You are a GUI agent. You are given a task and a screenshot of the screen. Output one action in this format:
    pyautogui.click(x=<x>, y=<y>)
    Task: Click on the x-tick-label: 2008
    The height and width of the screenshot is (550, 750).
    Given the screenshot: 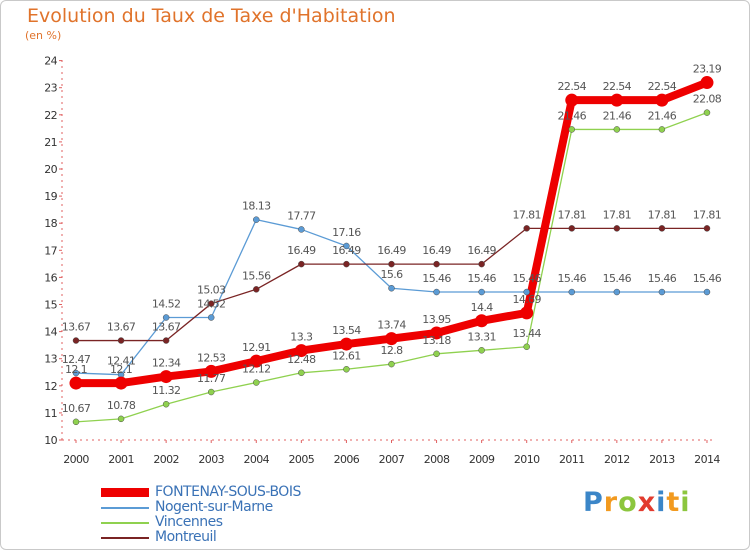 What is the action you would take?
    pyautogui.click(x=437, y=459)
    